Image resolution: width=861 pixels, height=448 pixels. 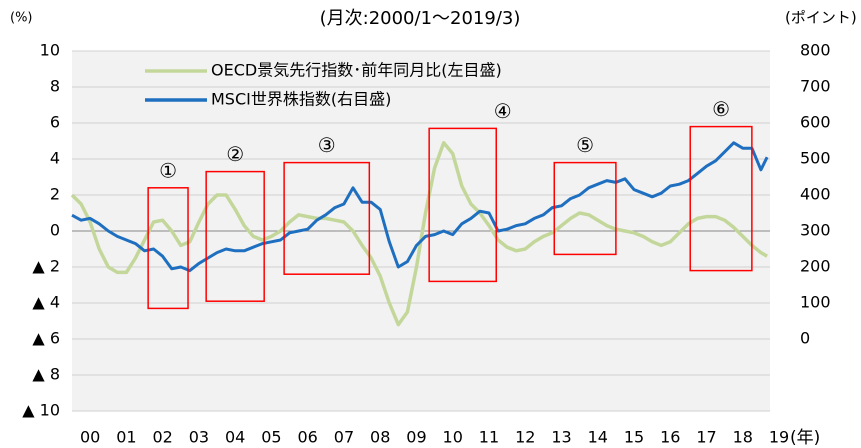 I want to click on y-tick-label: ▲ 2, so click(x=46, y=266).